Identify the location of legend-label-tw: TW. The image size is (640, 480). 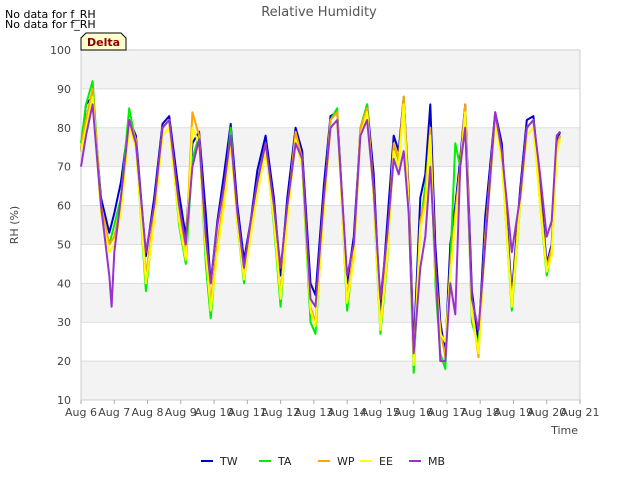
(228, 461).